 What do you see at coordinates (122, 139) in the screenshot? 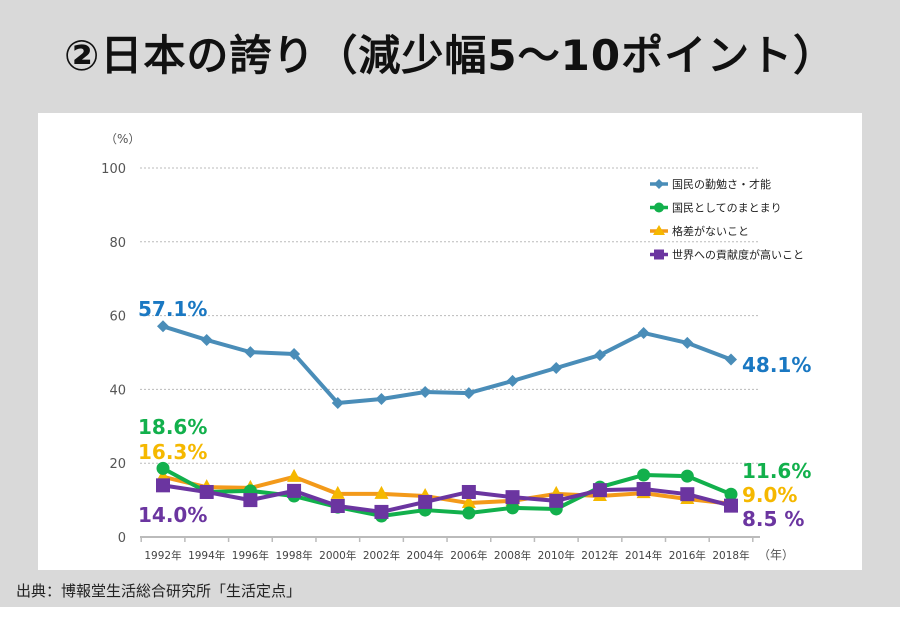
I see `y-axis-unit: （%）` at bounding box center [122, 139].